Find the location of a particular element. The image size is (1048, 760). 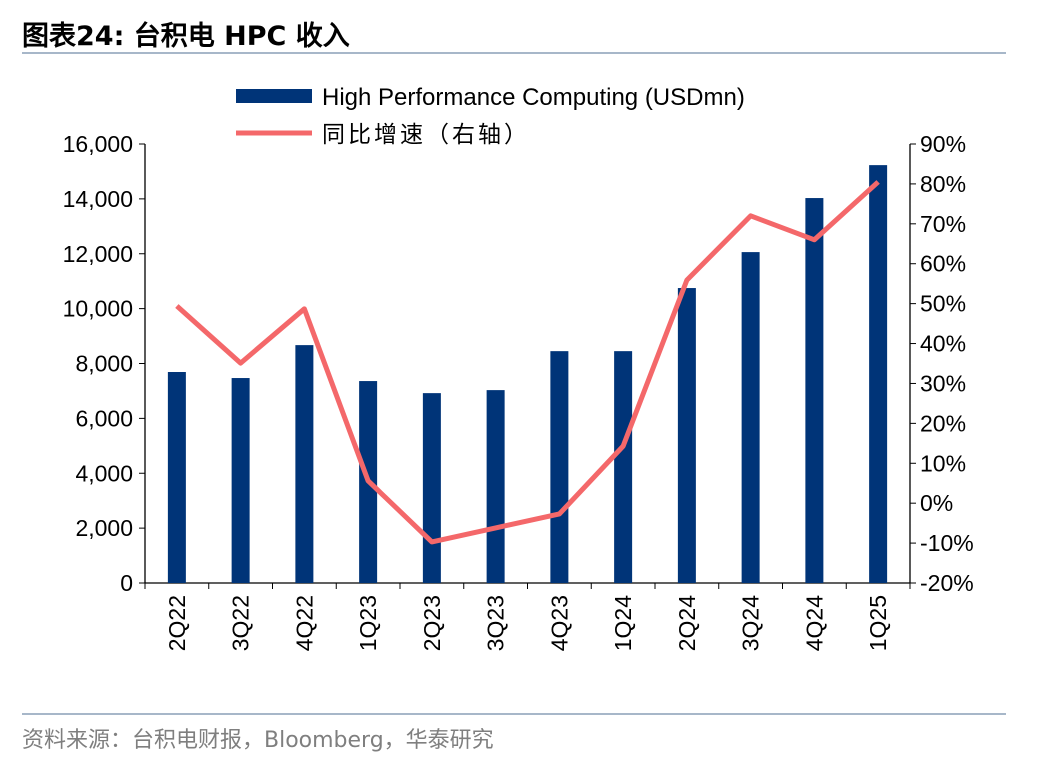

source-note: 资料来源：台积电财报，Bloomberg，华泰研究 is located at coordinates (258, 740).